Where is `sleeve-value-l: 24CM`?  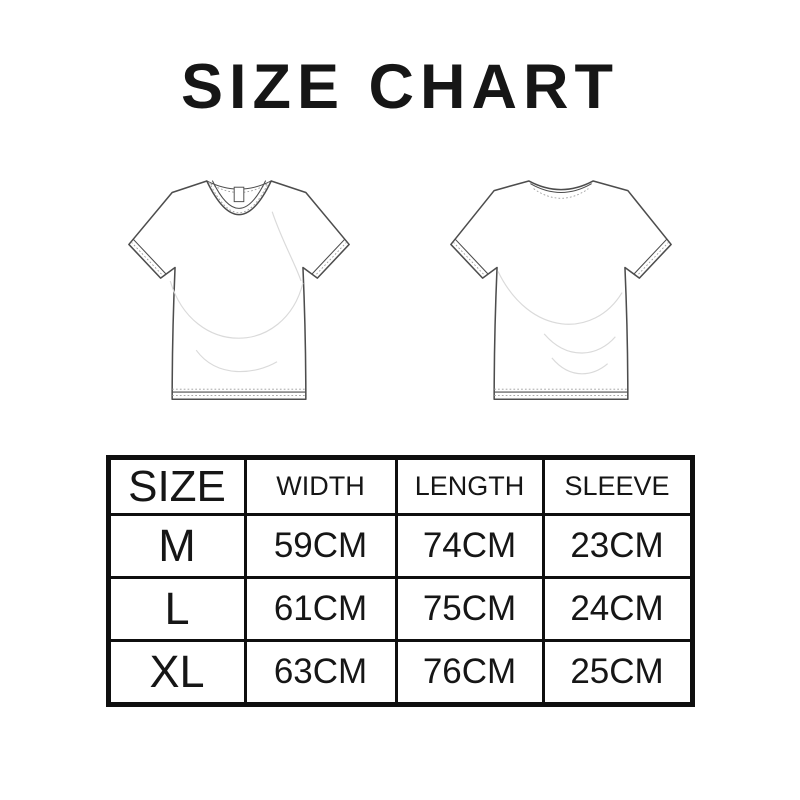
sleeve-value-l: 24CM is located at coordinates (617, 609).